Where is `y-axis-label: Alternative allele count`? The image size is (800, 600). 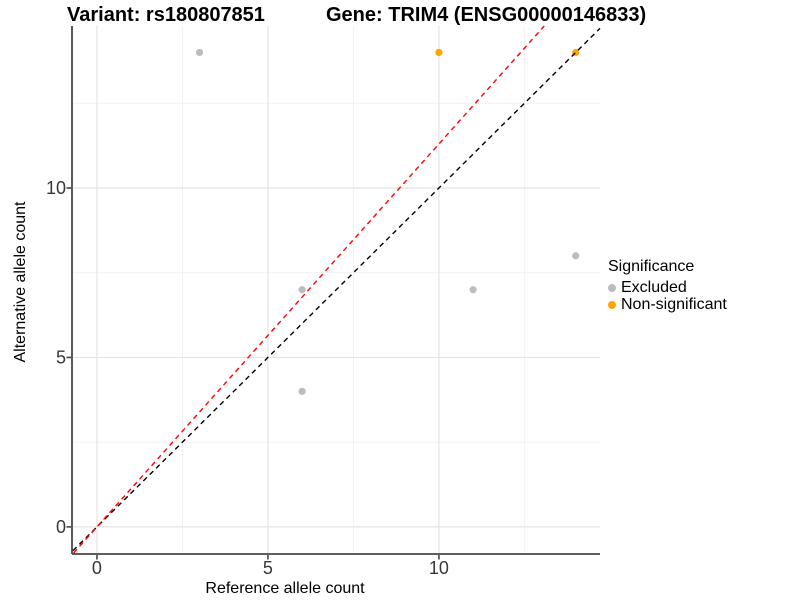
y-axis-label: Alternative allele count is located at coordinates (20, 282).